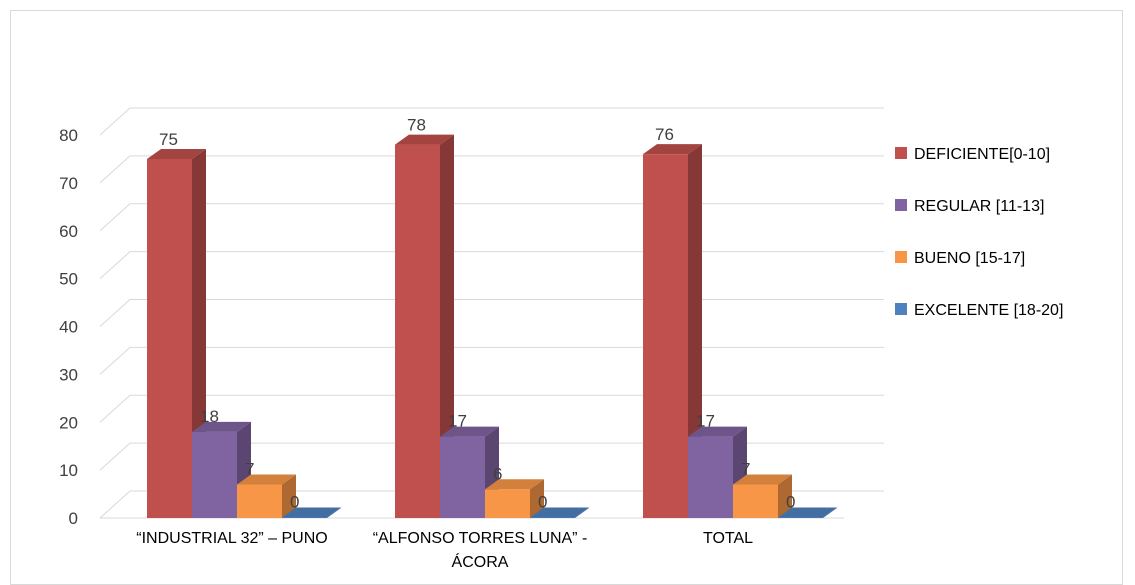  Describe the element at coordinates (68, 135) in the screenshot. I see `y-tick-label: 80` at that location.